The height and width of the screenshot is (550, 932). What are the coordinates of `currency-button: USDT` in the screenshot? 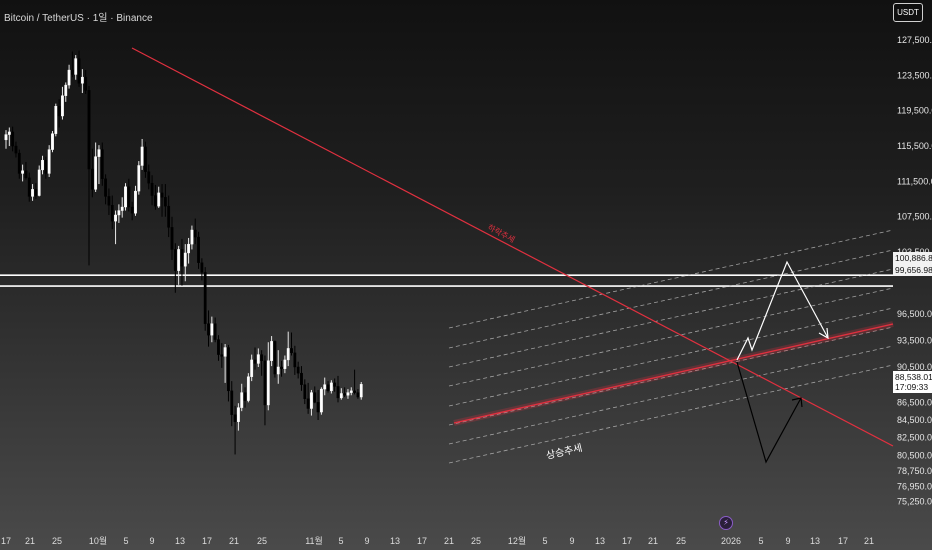 It's located at (908, 12).